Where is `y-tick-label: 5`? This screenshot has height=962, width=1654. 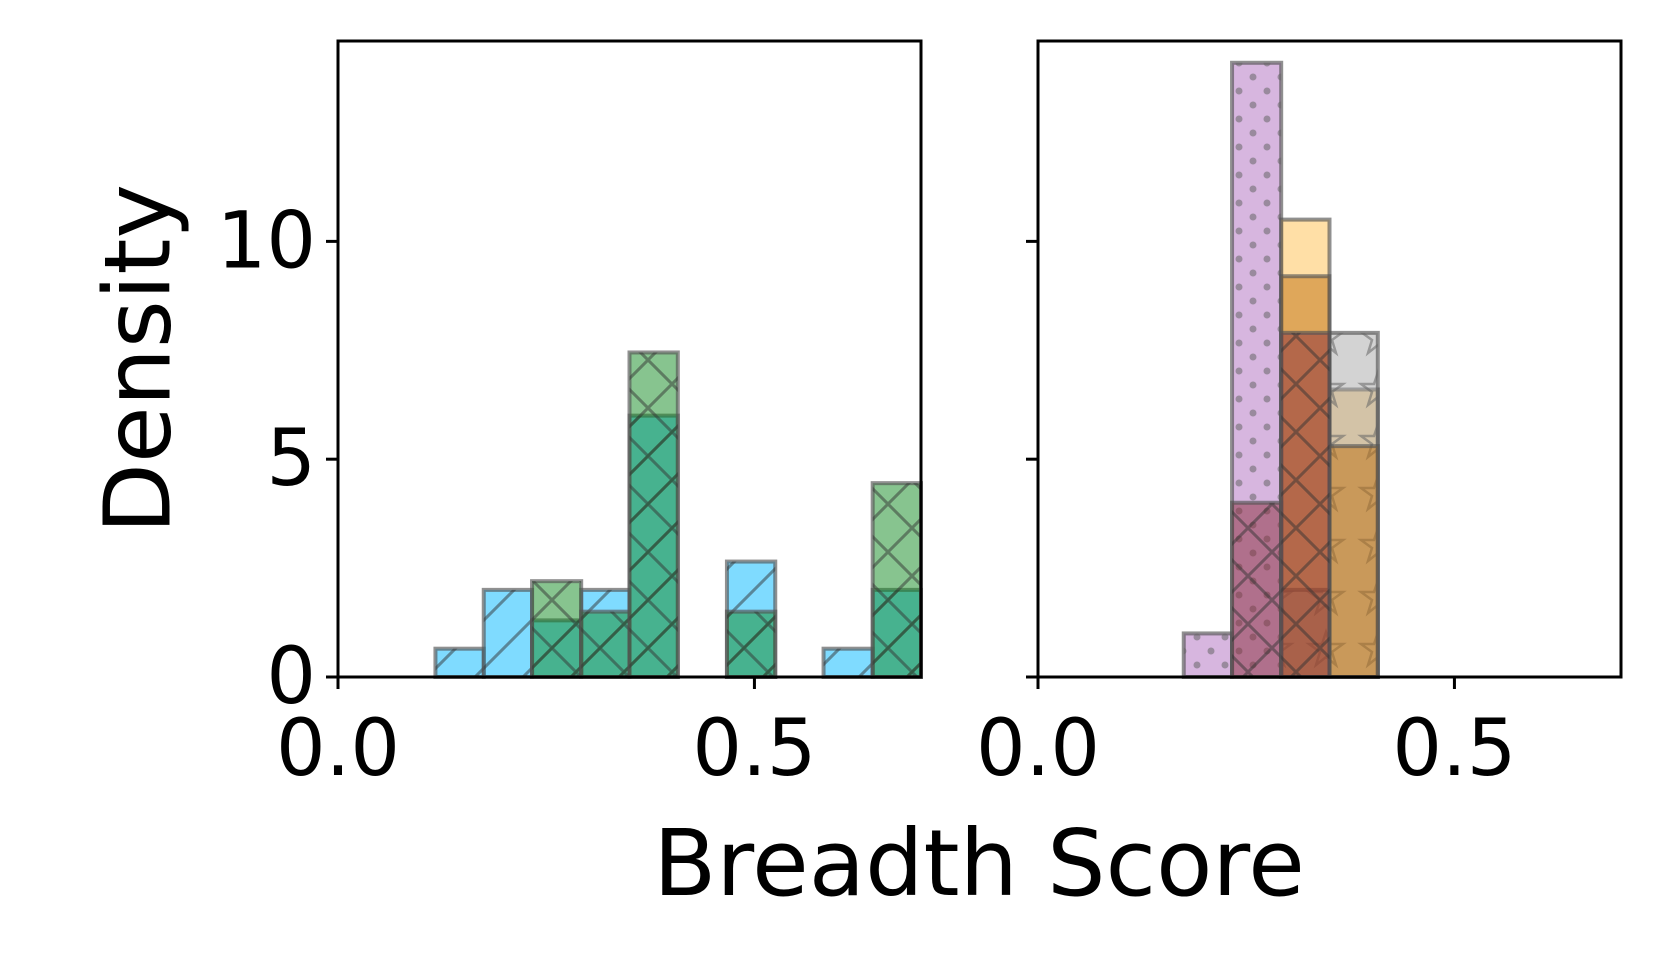
y-tick-label: 5 is located at coordinates (291, 459).